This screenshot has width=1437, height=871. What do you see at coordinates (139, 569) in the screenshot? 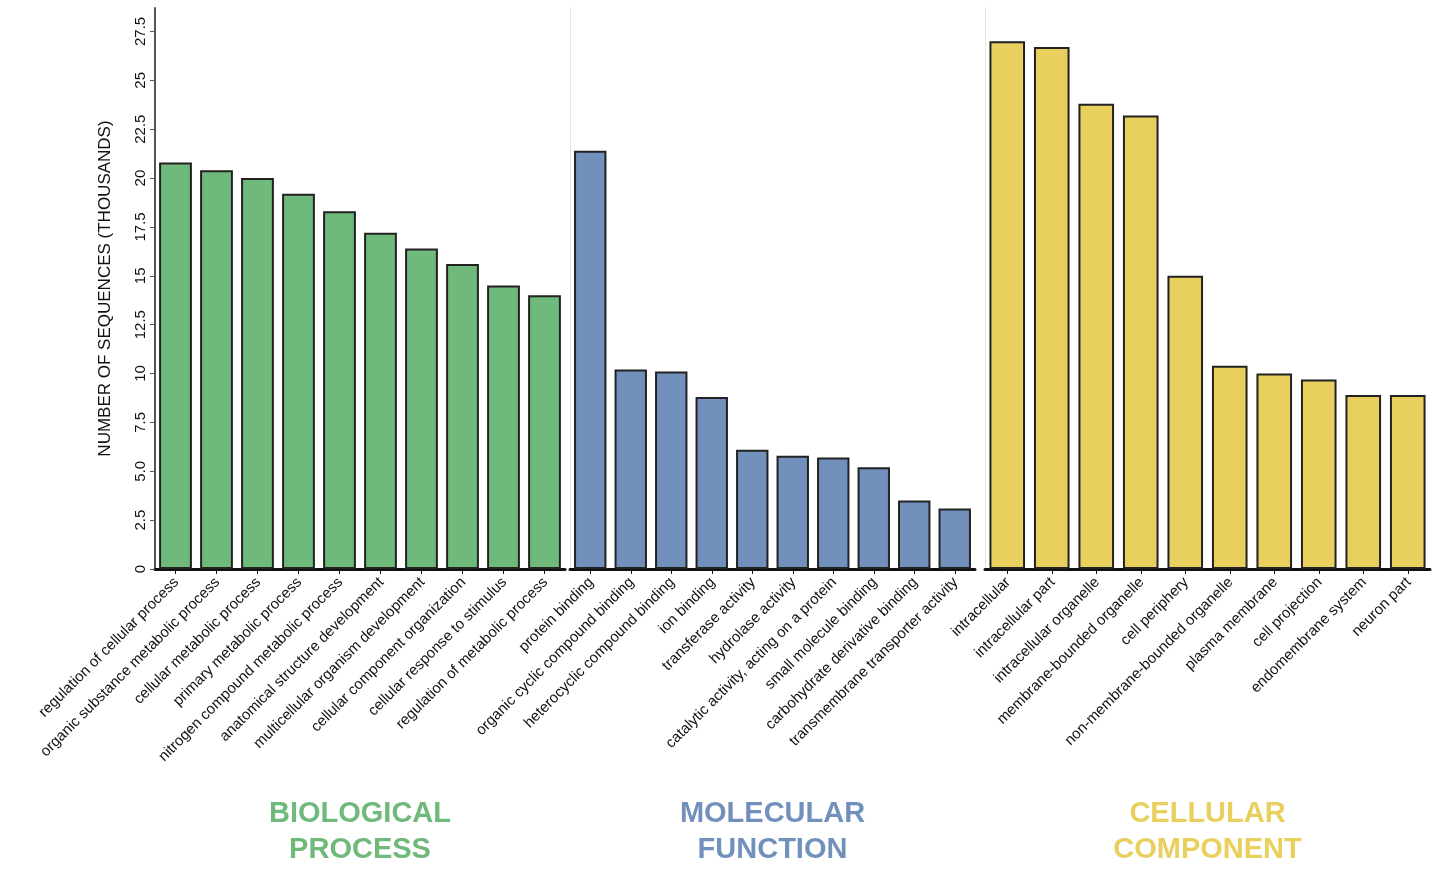
I see `y-tick-label: 0` at bounding box center [139, 569].